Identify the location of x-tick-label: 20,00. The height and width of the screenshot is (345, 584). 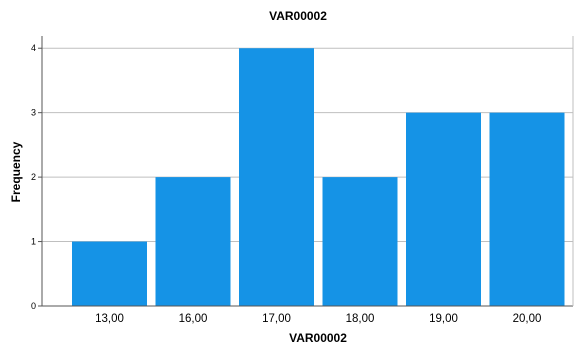
(527, 319).